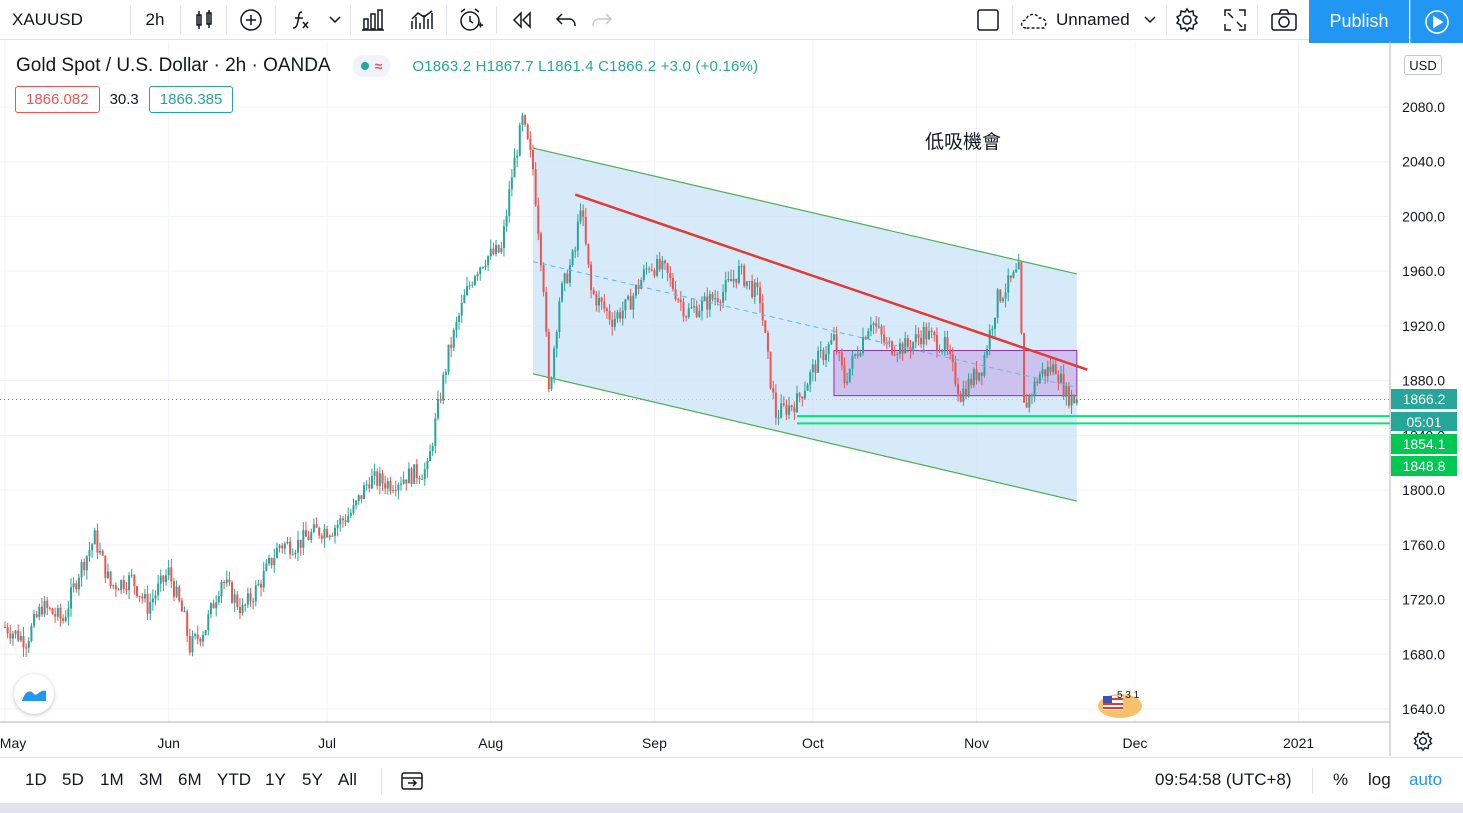 The width and height of the screenshot is (1463, 813). Describe the element at coordinates (1090, 20) in the screenshot. I see `layout-menu: Unnamed` at that location.